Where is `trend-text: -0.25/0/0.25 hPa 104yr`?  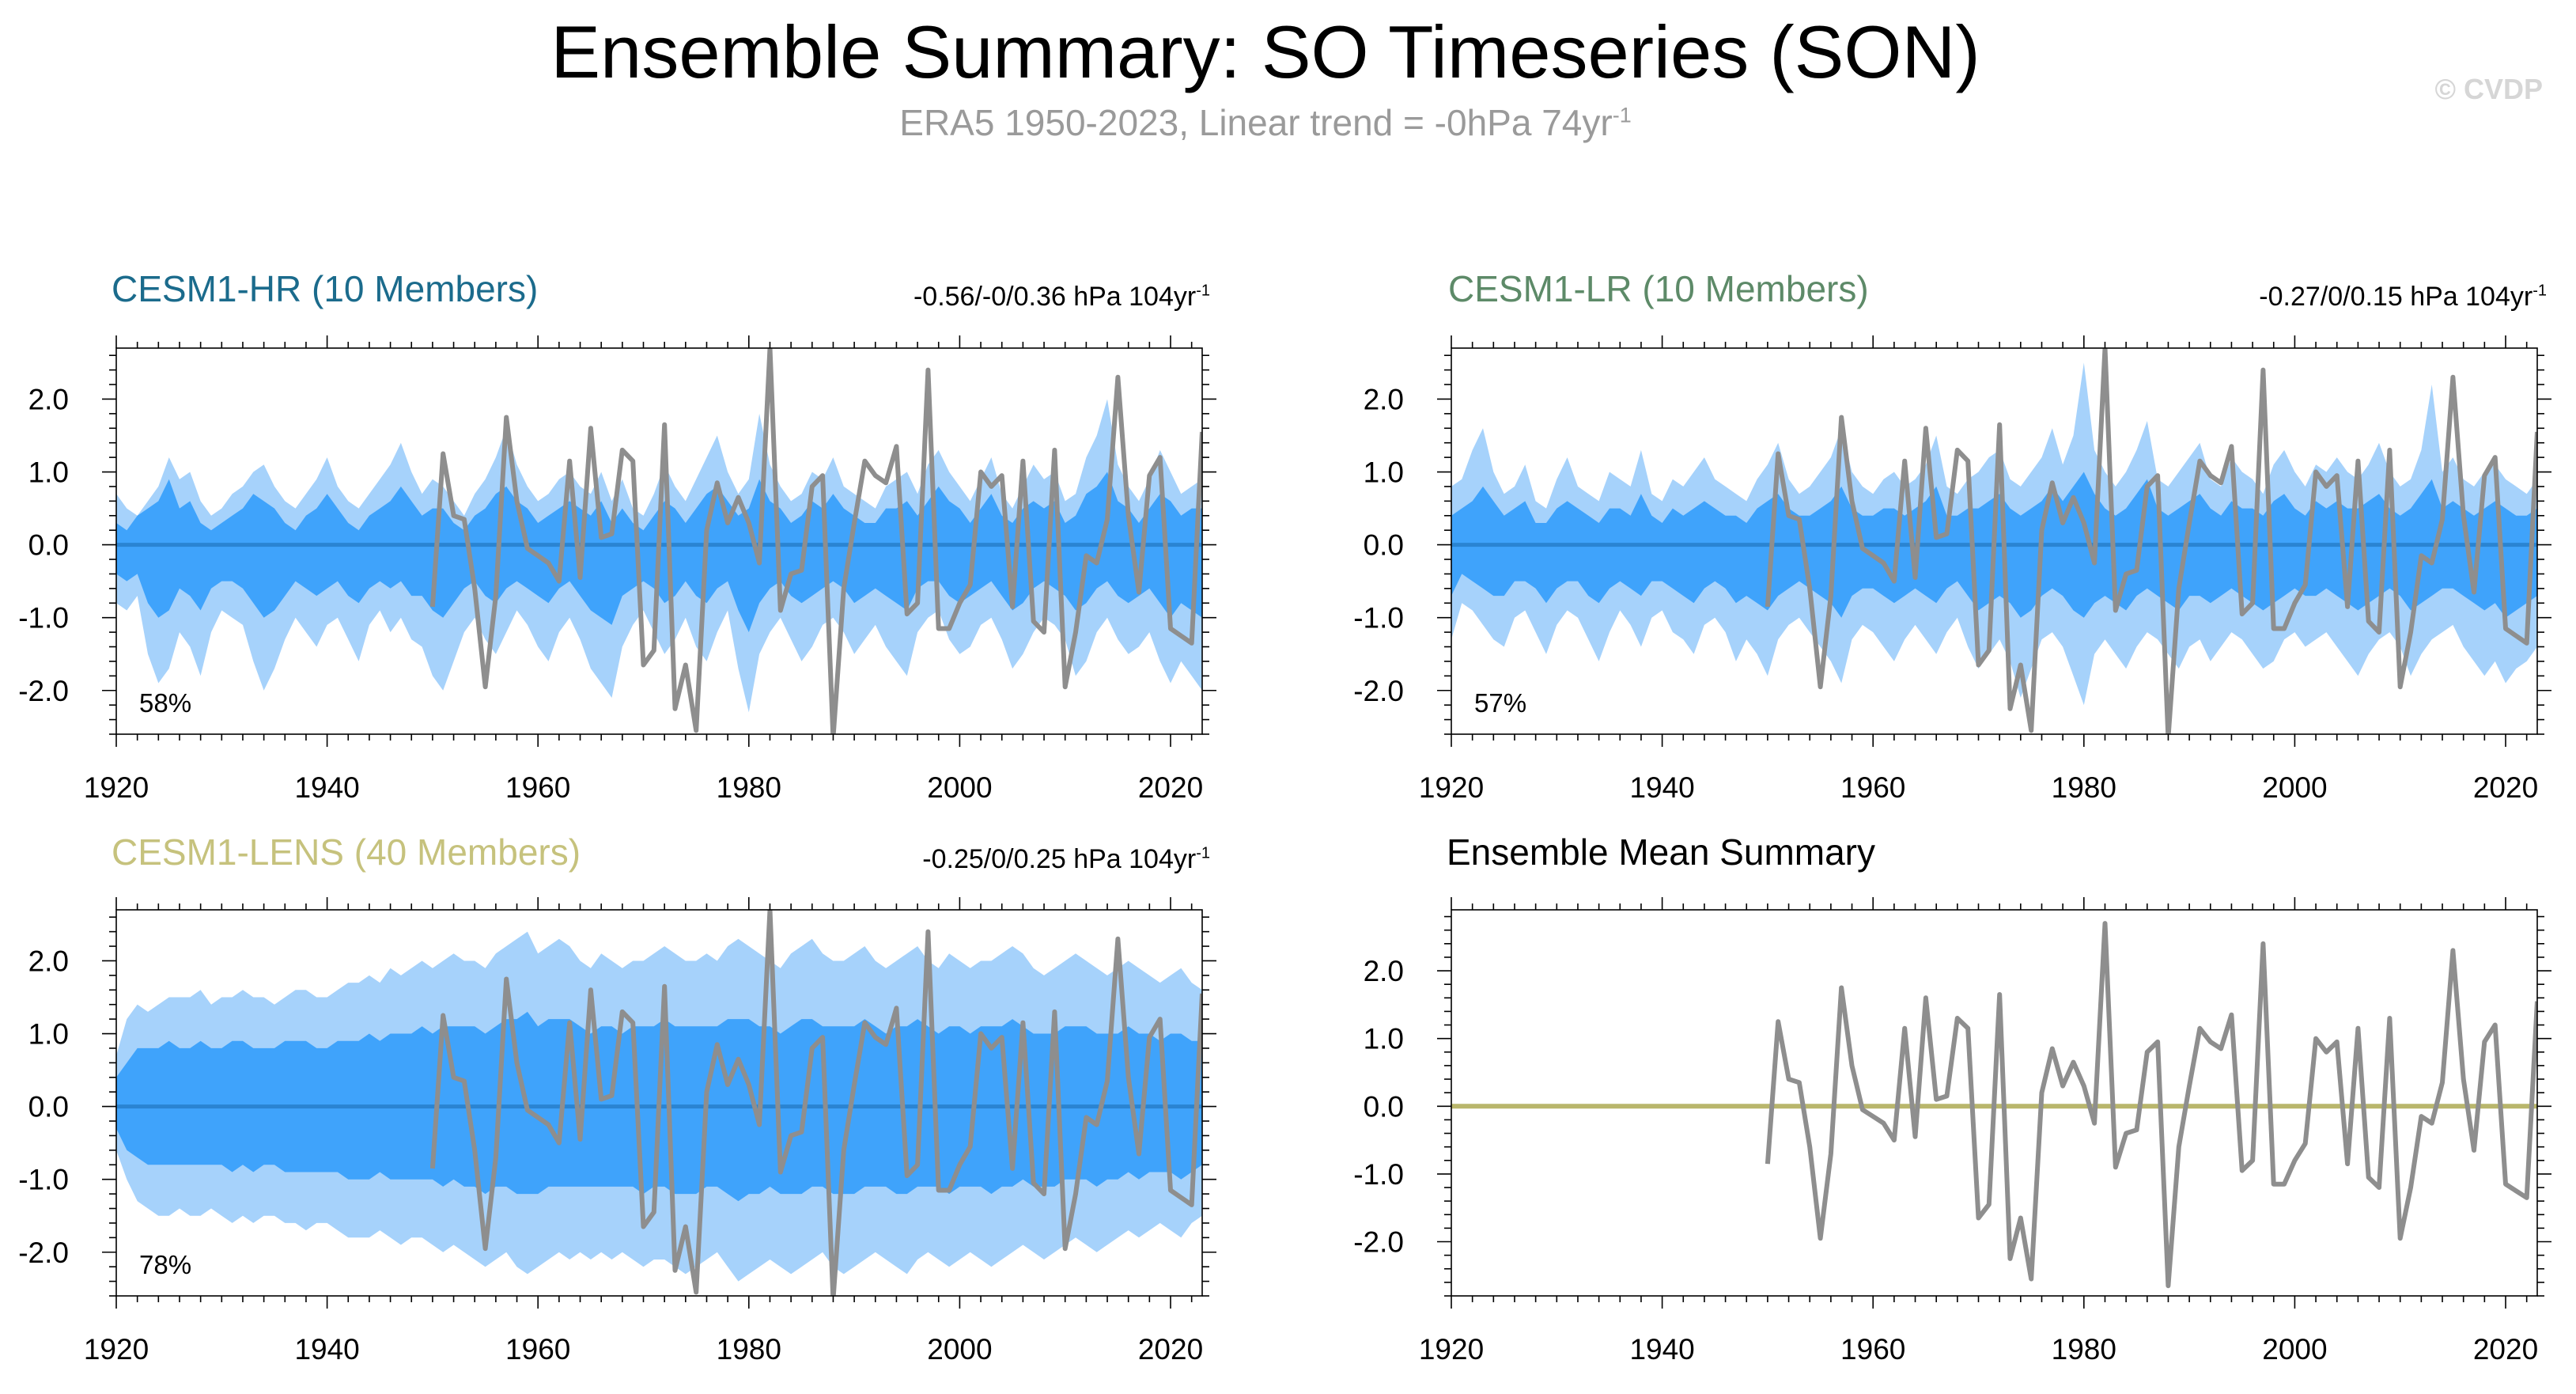 trend-text: -0.25/0/0.25 hPa 104yr is located at coordinates (1059, 859).